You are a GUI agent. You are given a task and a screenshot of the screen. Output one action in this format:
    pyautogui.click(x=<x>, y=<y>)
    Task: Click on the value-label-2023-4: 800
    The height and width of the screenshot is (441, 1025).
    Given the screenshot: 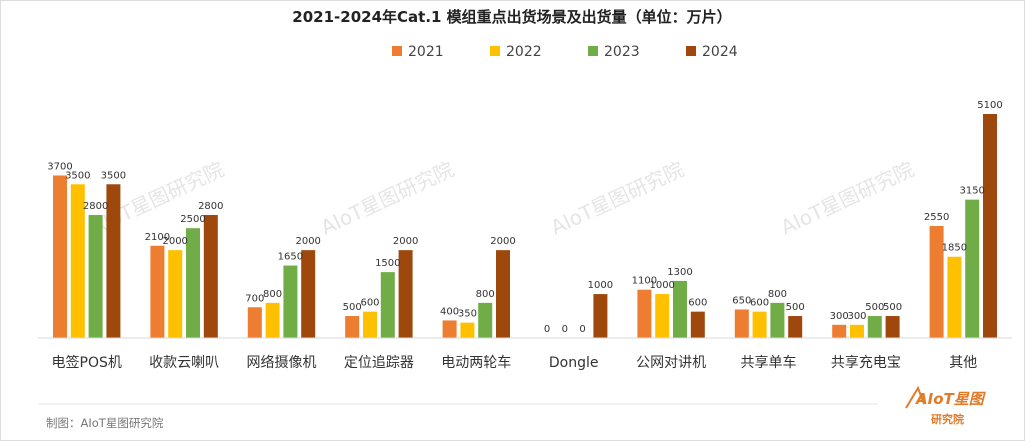 What is the action you would take?
    pyautogui.click(x=485, y=294)
    